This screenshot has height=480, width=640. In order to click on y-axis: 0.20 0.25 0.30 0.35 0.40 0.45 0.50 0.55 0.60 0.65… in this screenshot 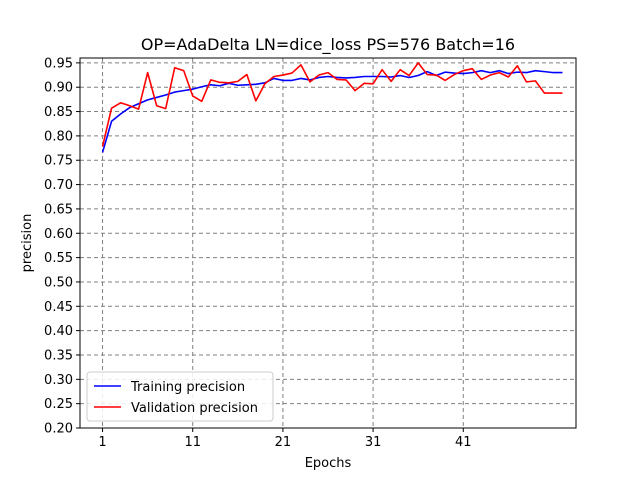, I will do `click(62, 246)`.